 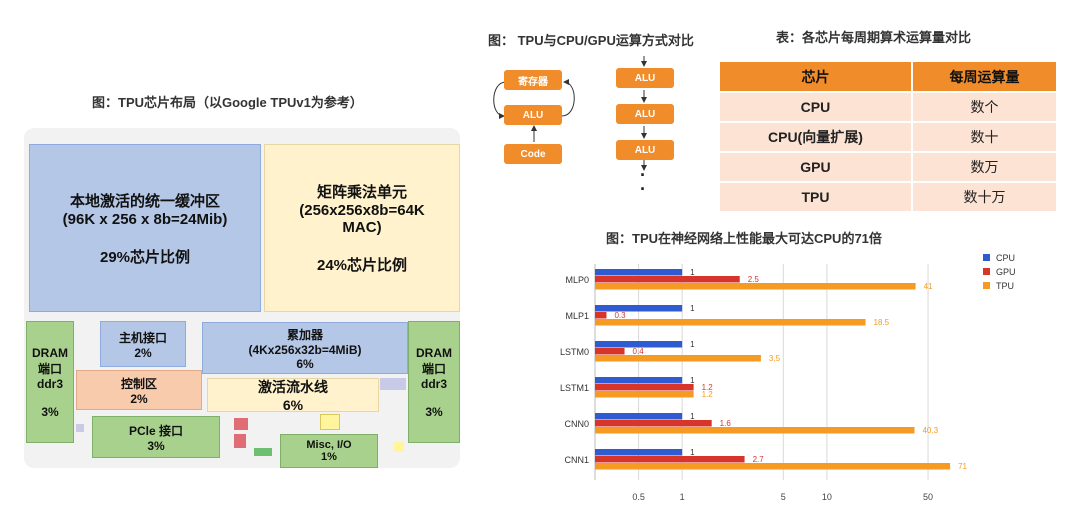 What do you see at coordinates (145, 257) in the screenshot?
I see `buffer-share: 29%芯片比例` at bounding box center [145, 257].